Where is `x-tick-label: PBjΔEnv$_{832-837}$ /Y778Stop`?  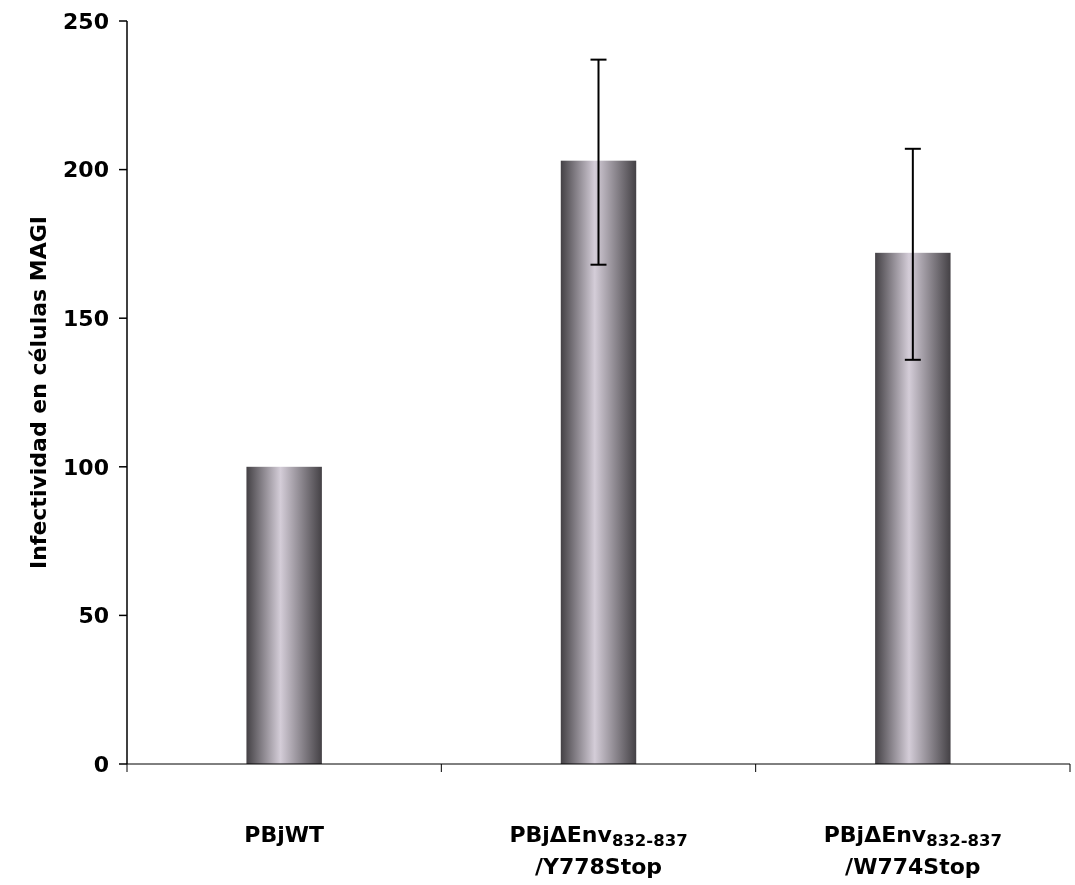 x-tick-label: PBjΔEnv$_{832-837}$ /Y778Stop is located at coordinates (598, 850).